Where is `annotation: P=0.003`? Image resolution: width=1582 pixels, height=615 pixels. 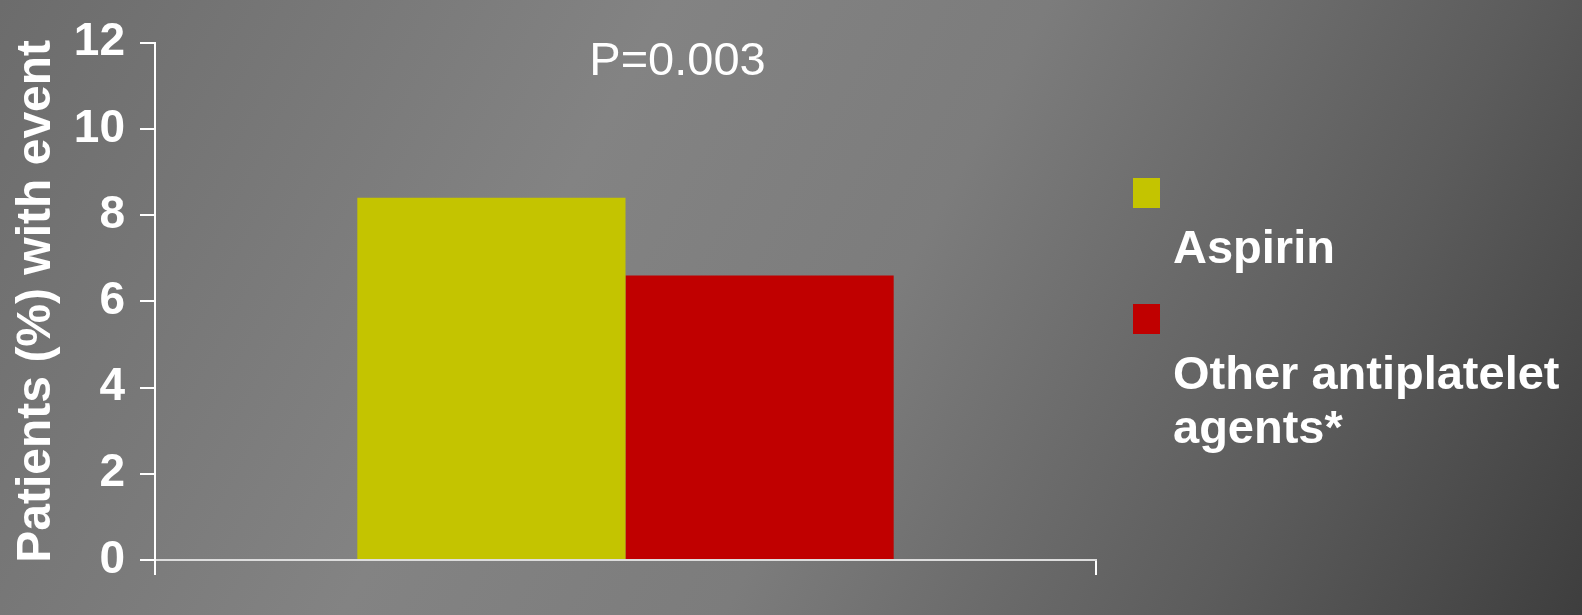
annotation: P=0.003 is located at coordinates (677, 58).